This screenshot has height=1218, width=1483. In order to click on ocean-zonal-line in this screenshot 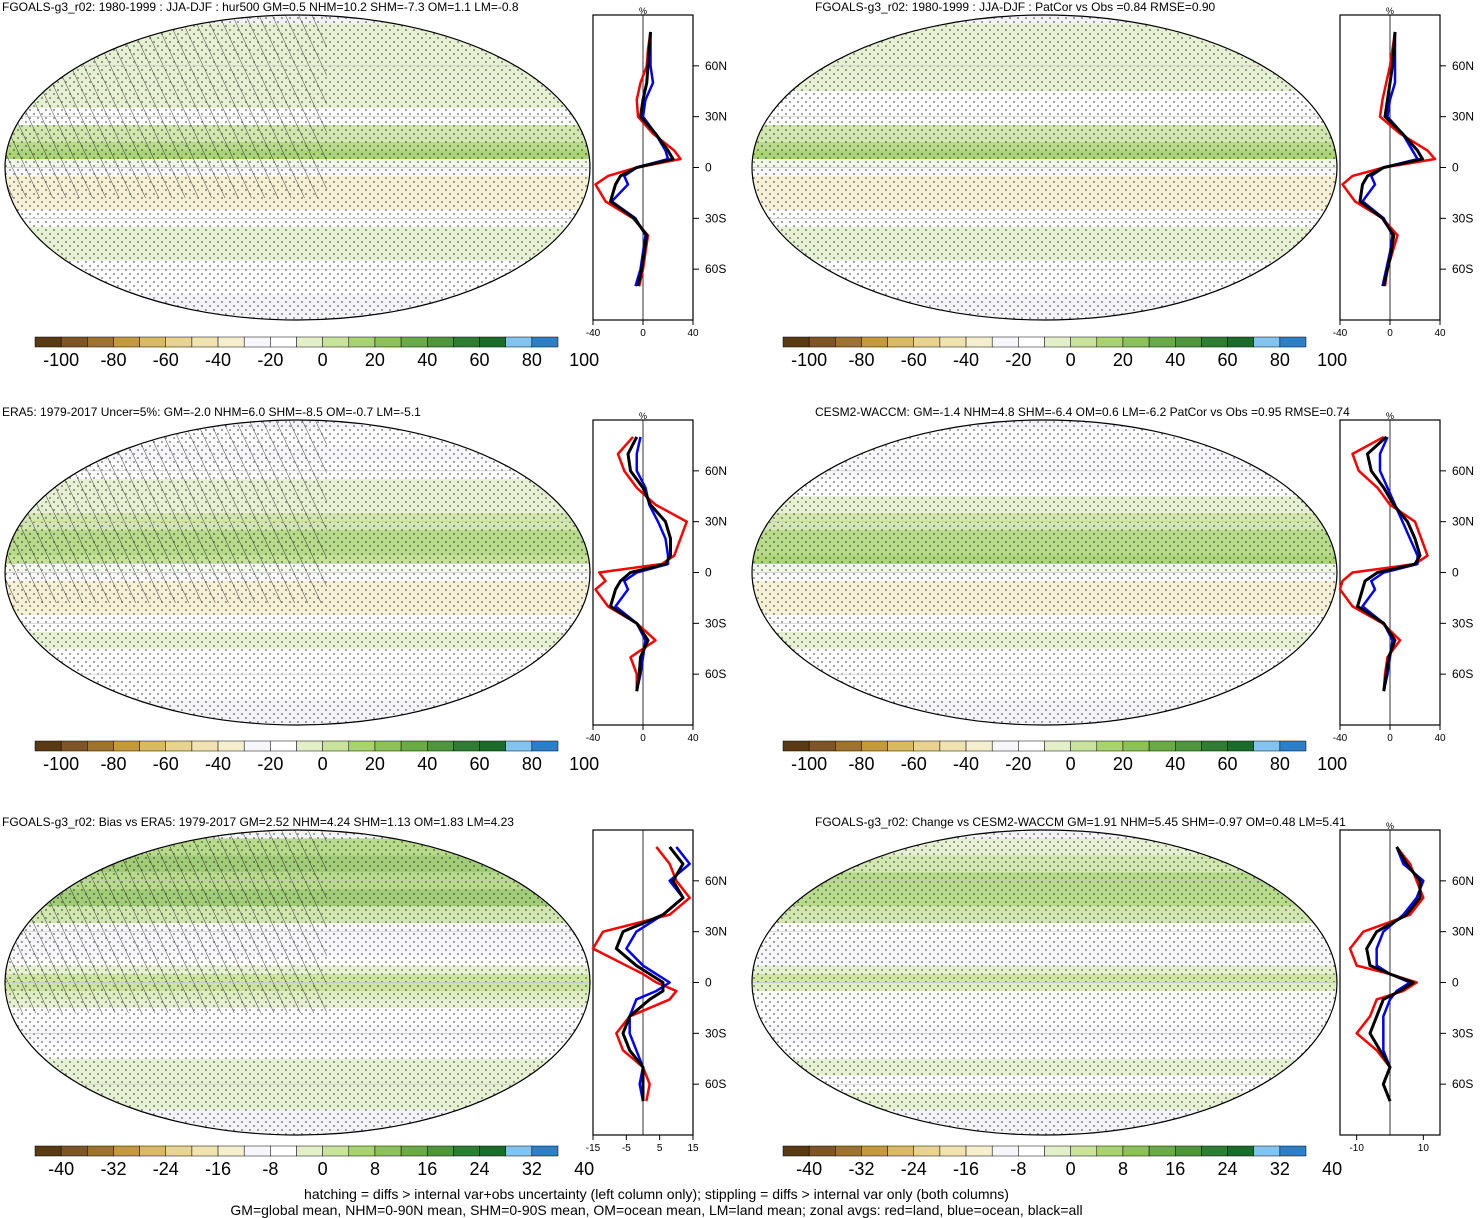, I will do `click(1400, 974)`.